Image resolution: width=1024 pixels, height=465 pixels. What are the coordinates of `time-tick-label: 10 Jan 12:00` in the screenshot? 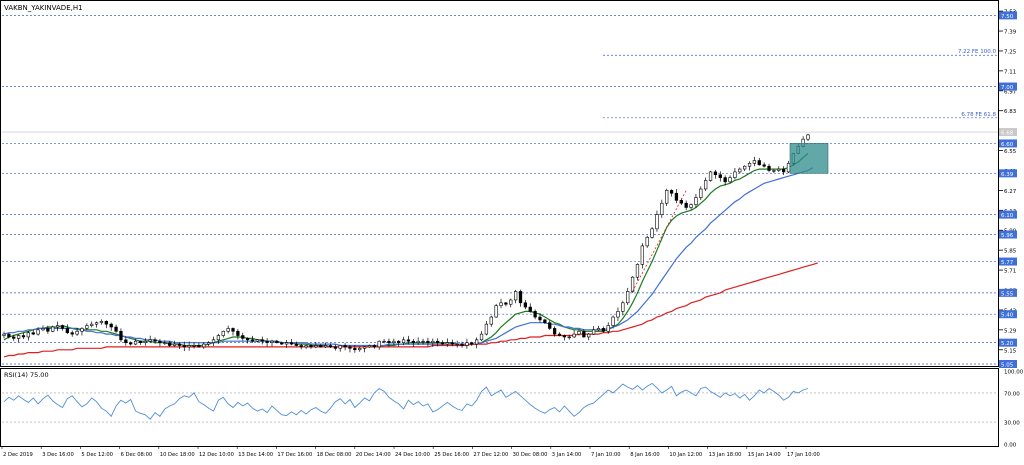 It's located at (685, 455).